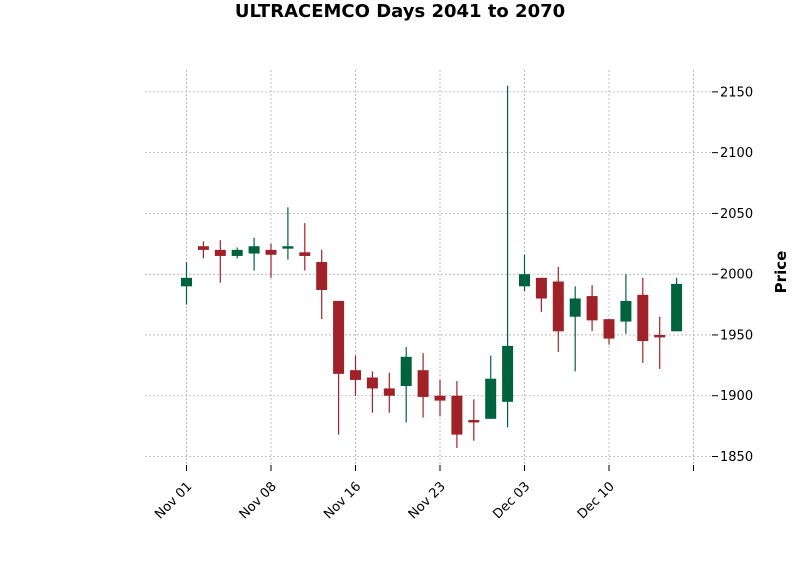 The width and height of the screenshot is (800, 575). I want to click on x-tick-label: Nov 16, so click(342, 500).